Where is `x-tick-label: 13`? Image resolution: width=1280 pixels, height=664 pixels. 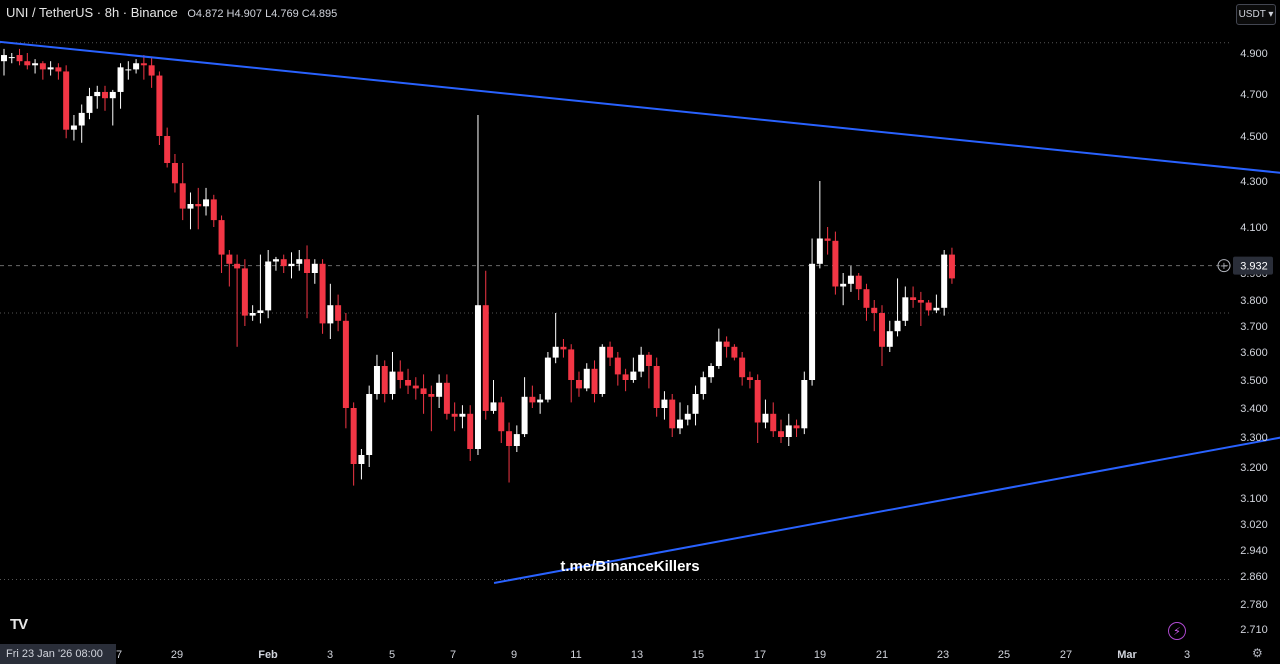 x-tick-label: 13 is located at coordinates (637, 655).